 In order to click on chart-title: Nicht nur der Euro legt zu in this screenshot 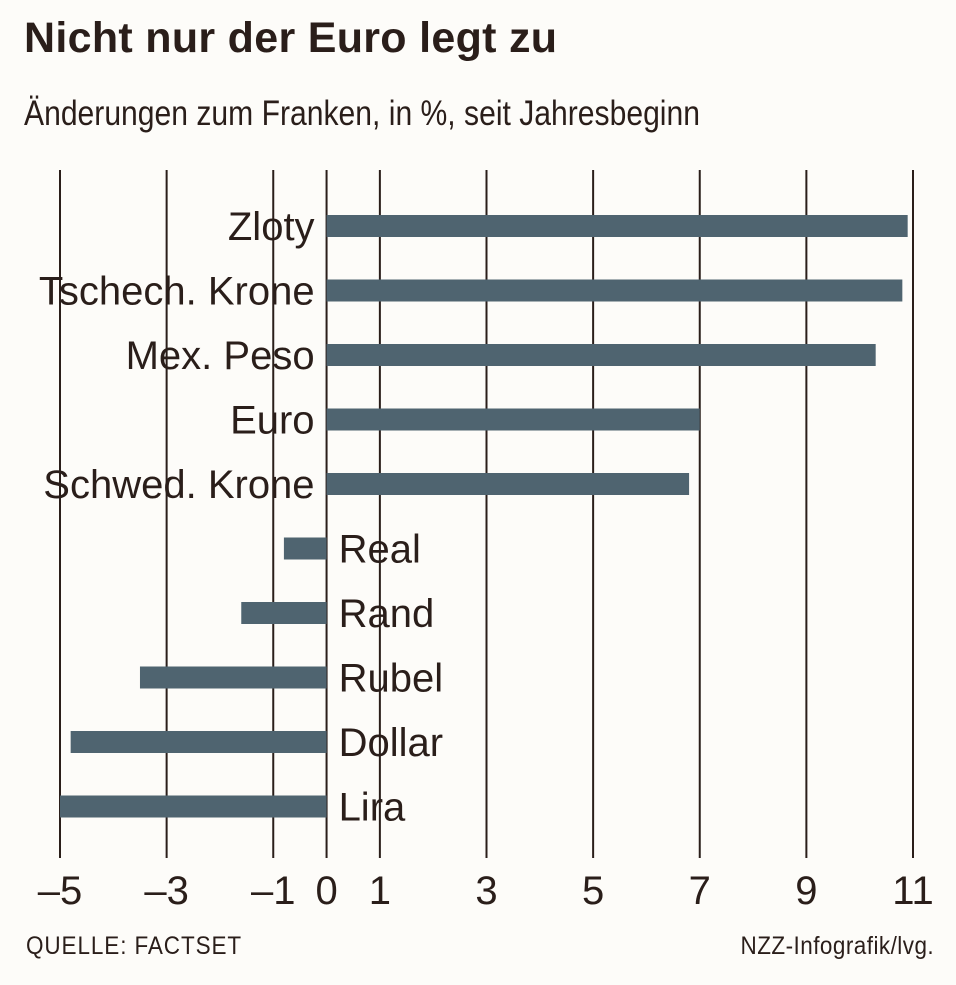, I will do `click(291, 38)`.